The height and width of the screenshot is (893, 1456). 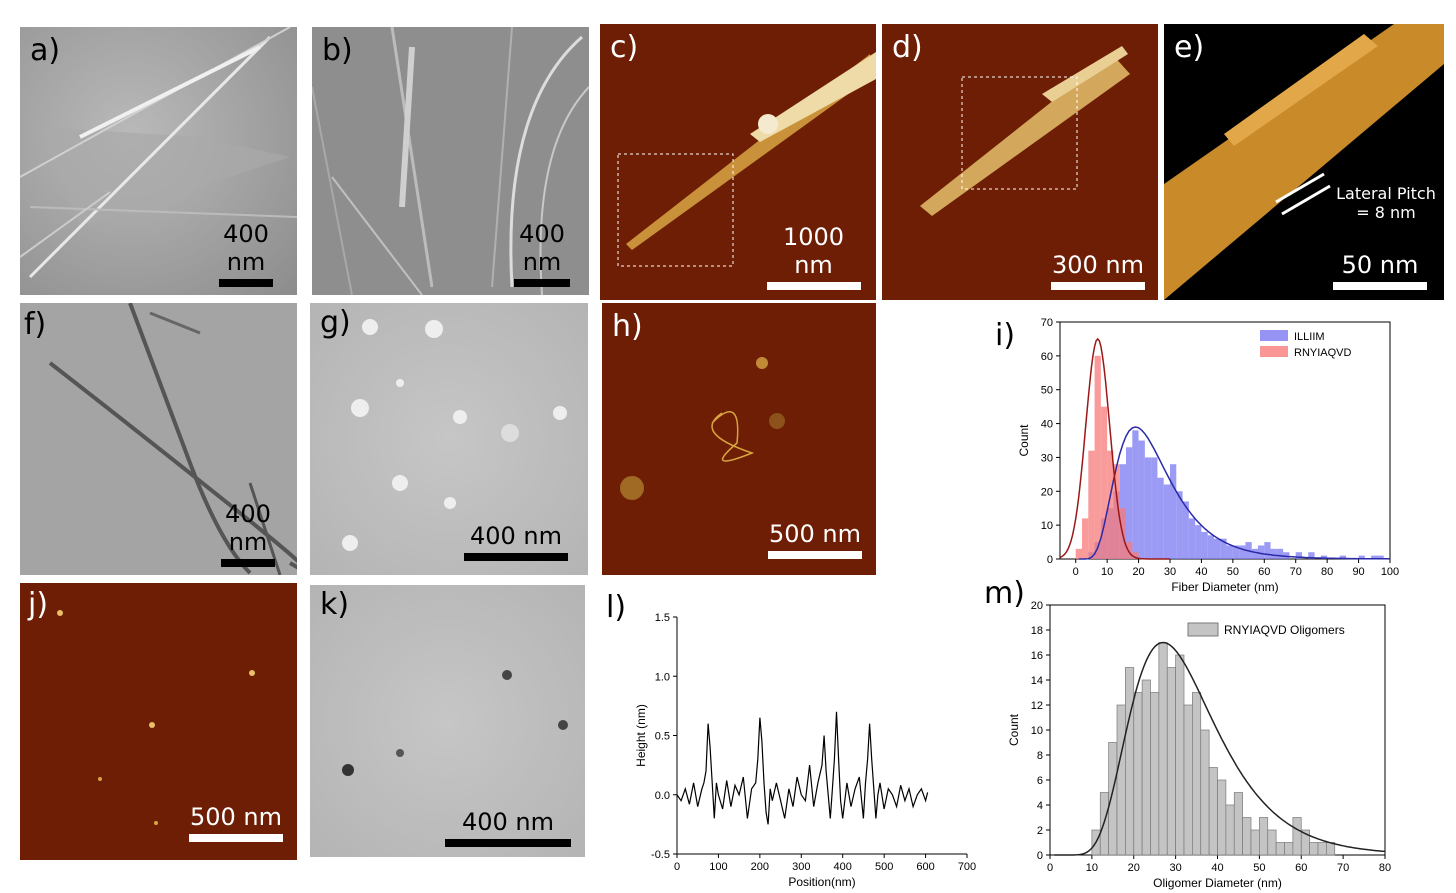 I want to click on chart-m-y-tick-label: 6, so click(x=1040, y=781).